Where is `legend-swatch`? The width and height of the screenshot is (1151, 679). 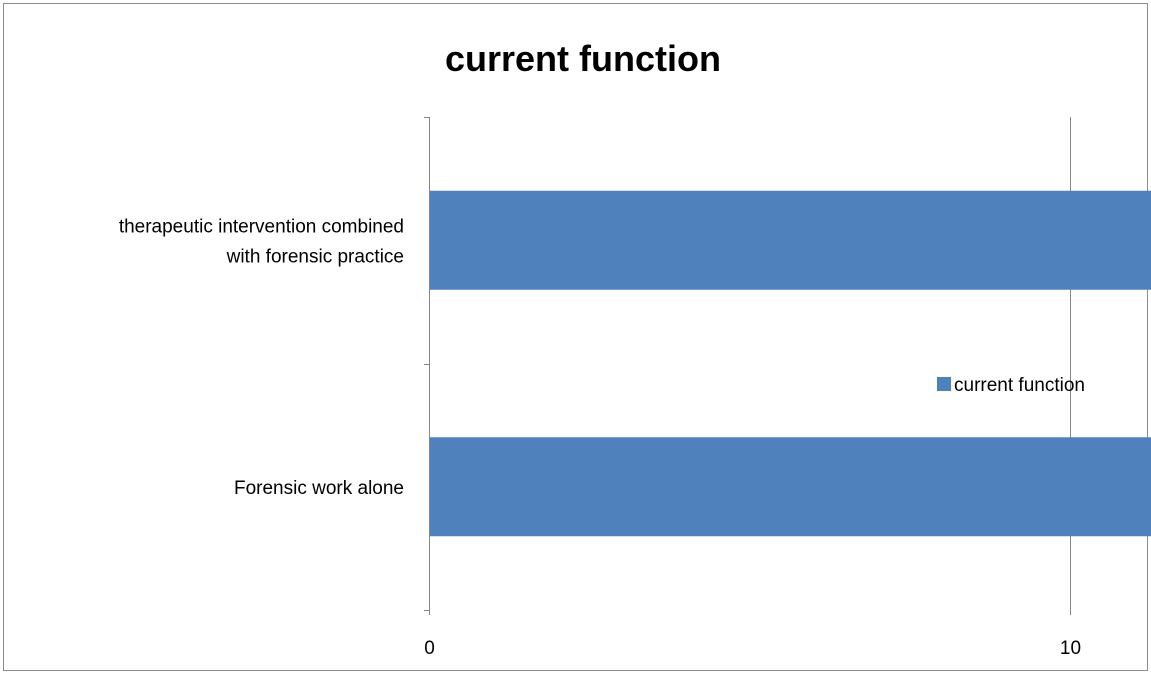 legend-swatch is located at coordinates (944, 384).